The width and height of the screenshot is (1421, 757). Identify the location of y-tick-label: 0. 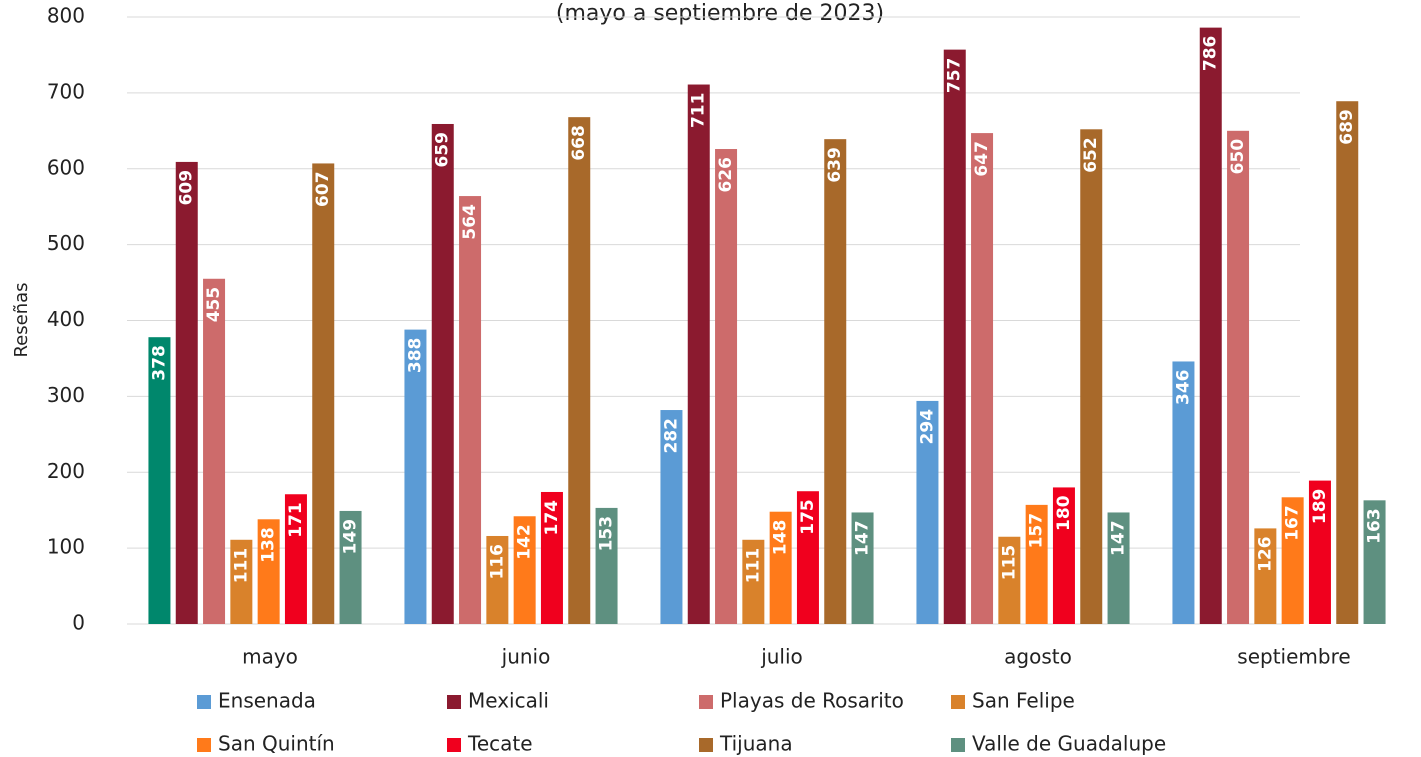
(78, 623).